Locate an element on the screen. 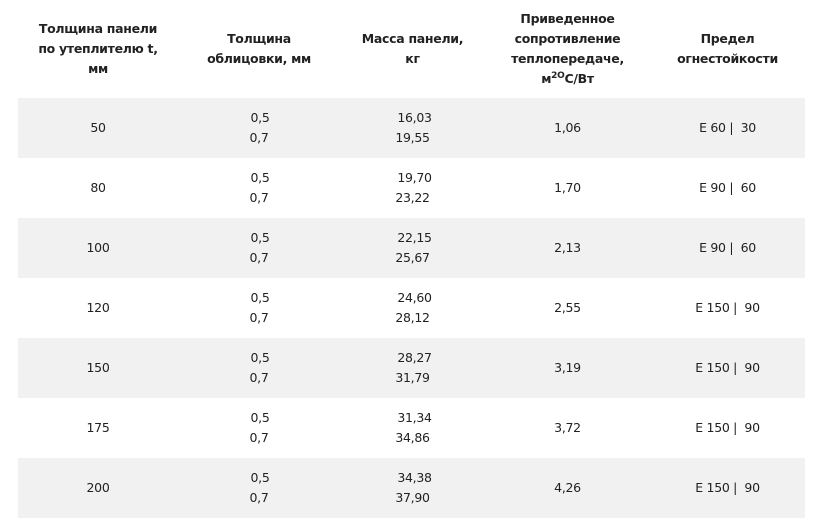 Image resolution: width=823 pixels, height=530 pixels. cell-mass: 19,70 23,22 is located at coordinates (413, 187).